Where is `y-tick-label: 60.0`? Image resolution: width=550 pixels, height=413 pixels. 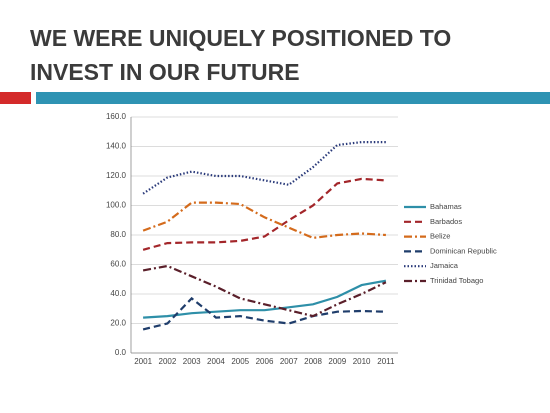 y-tick-label: 60.0 is located at coordinates (118, 264).